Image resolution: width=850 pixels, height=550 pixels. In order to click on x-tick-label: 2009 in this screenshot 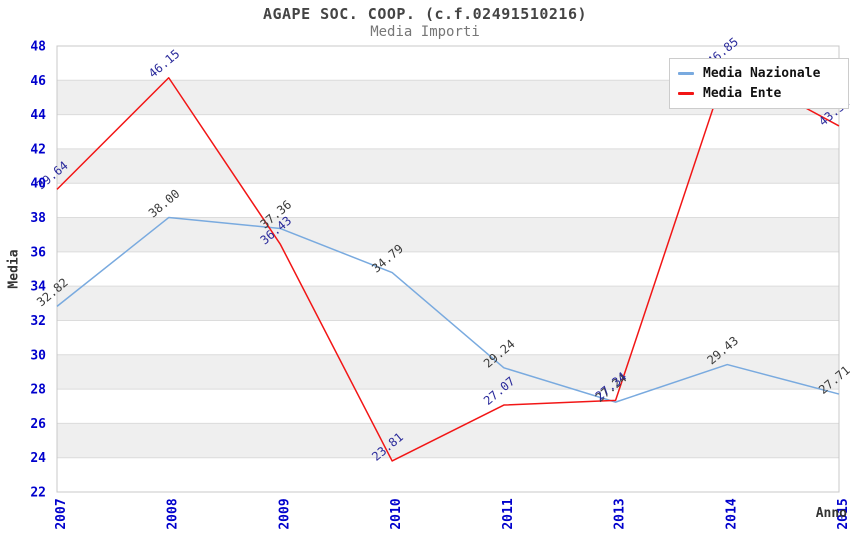, I will do `click(284, 513)`.